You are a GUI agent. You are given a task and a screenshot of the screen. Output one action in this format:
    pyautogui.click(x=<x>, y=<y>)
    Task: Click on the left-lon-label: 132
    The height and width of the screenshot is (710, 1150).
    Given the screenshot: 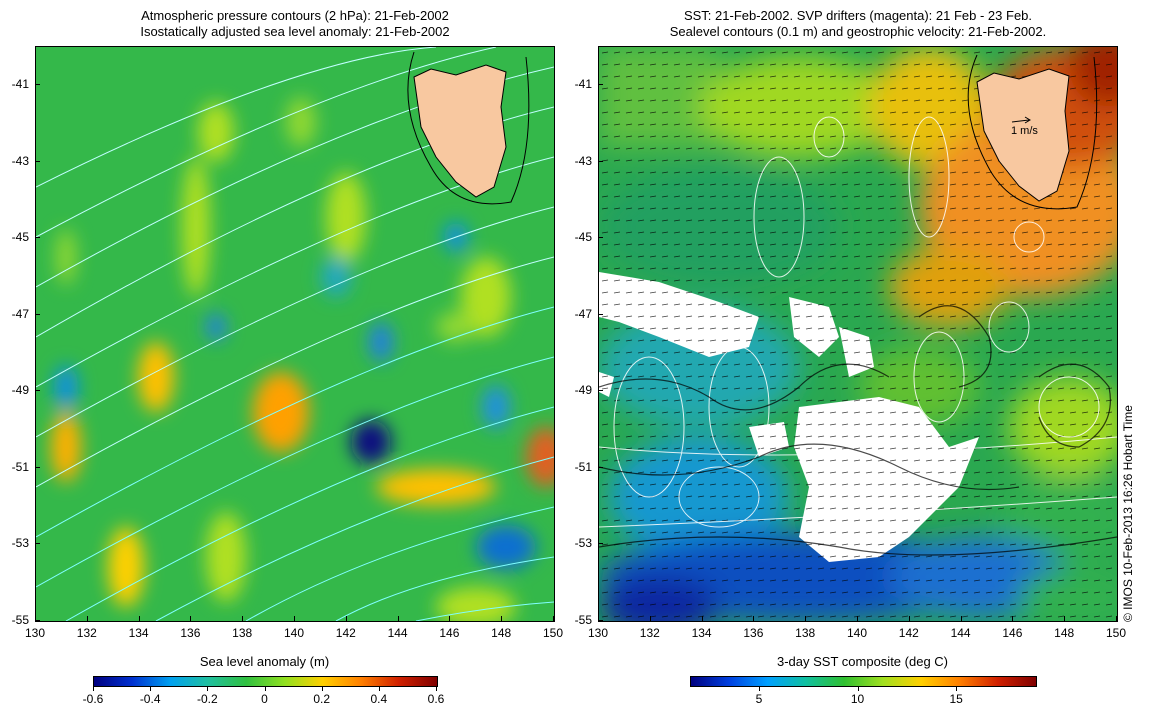 What is the action you would take?
    pyautogui.click(x=86, y=633)
    